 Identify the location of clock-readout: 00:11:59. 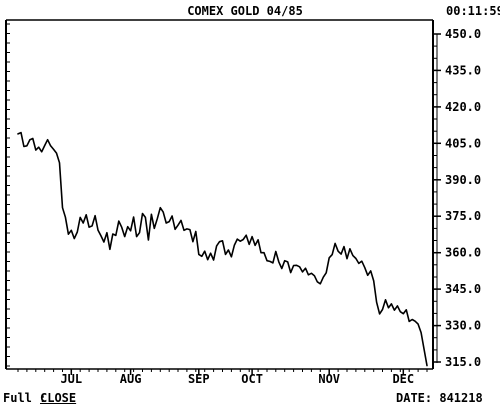
(473, 11).